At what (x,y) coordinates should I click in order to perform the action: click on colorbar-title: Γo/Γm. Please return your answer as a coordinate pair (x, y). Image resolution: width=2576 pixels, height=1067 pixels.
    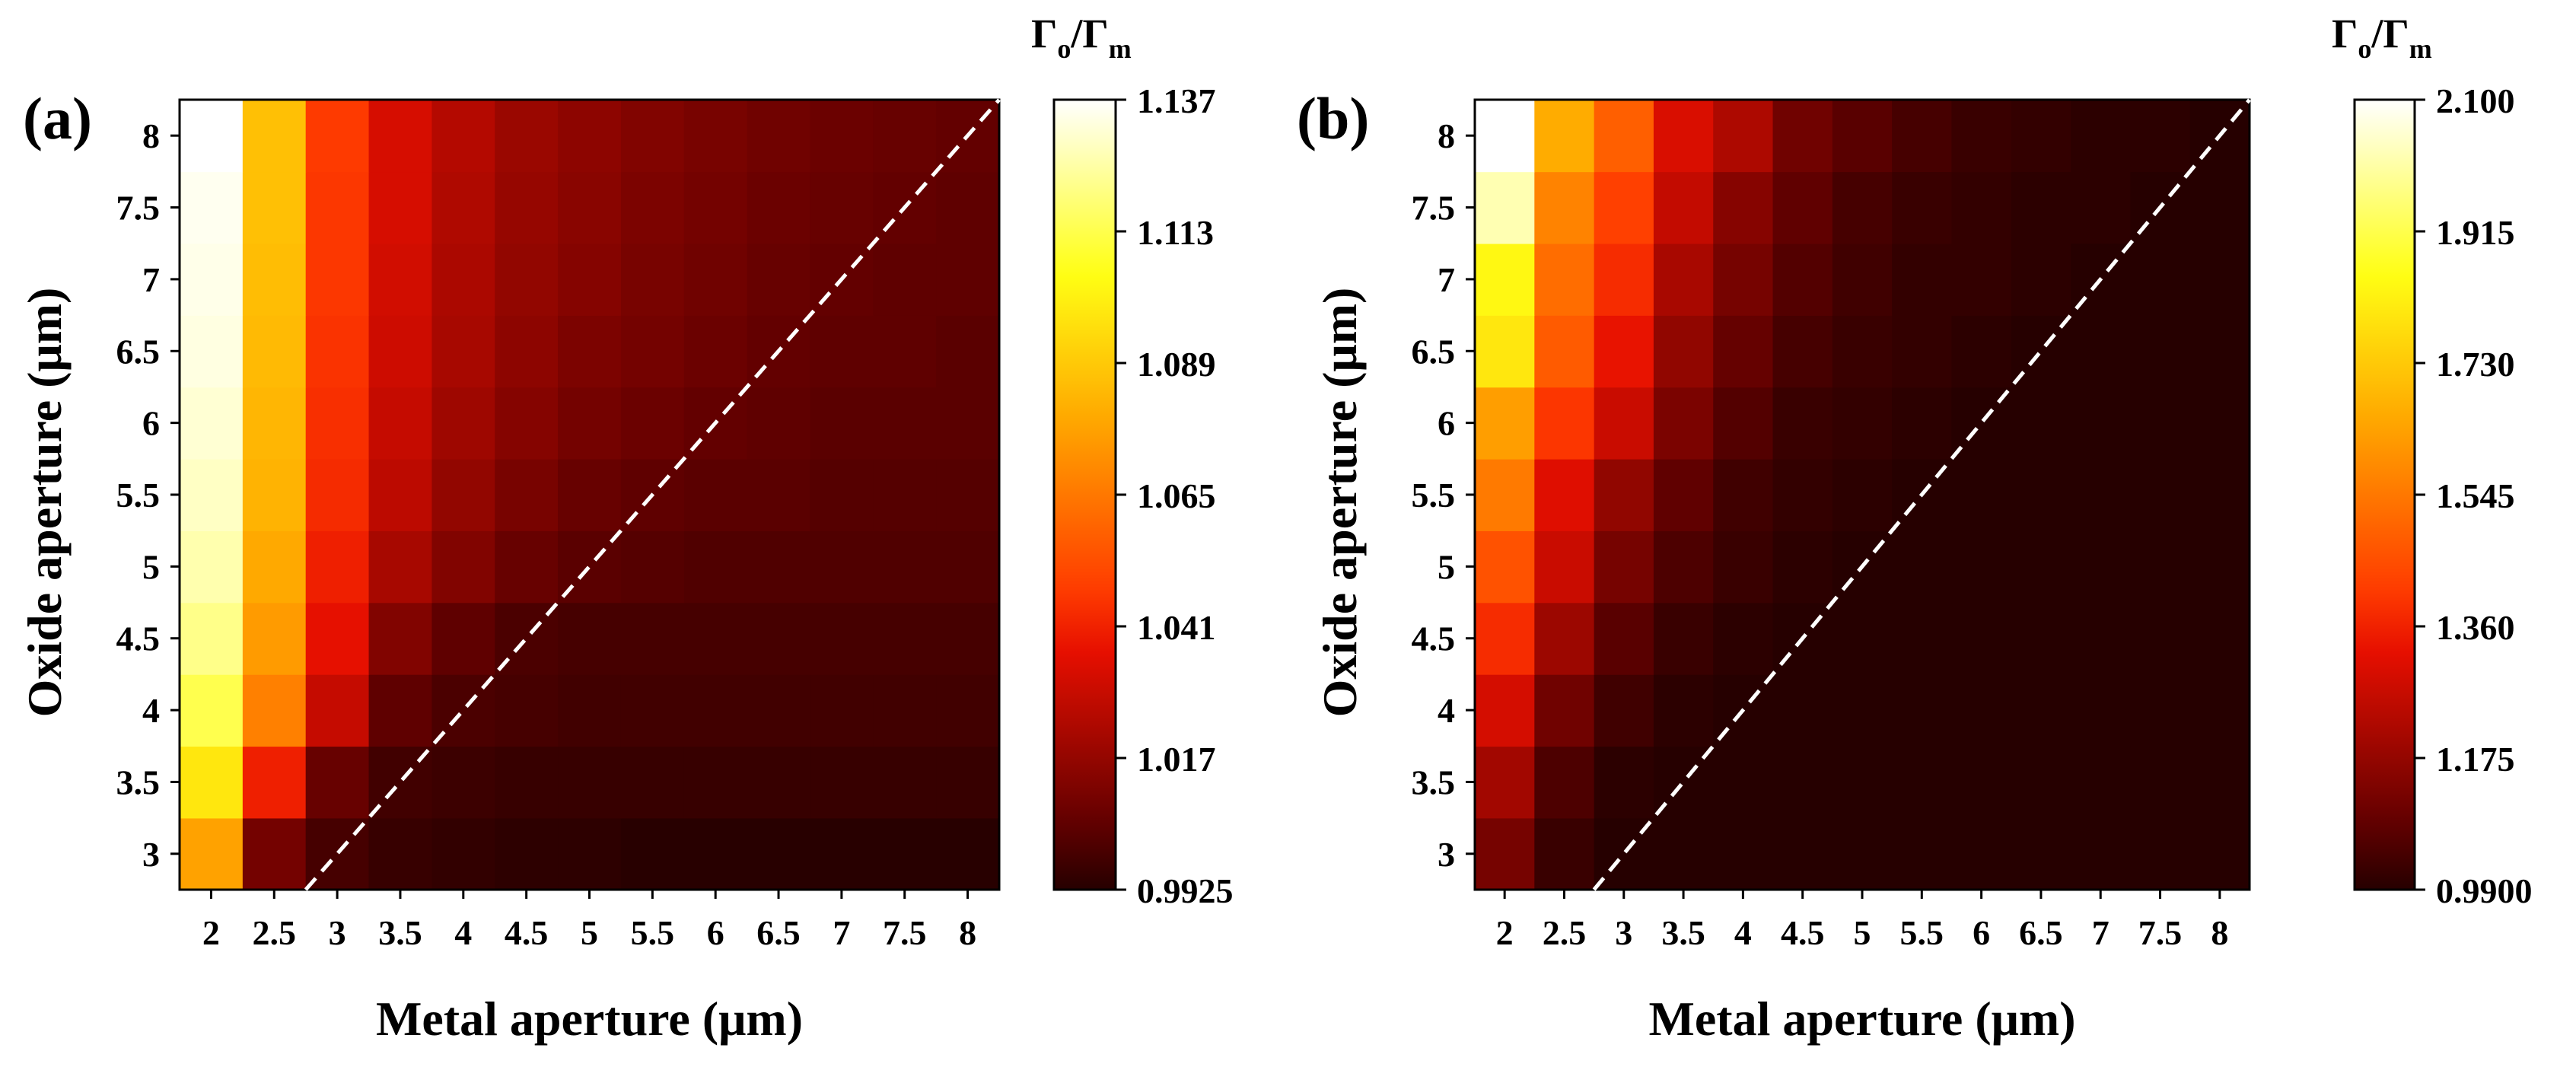
    Looking at the image, I should click on (2382, 37).